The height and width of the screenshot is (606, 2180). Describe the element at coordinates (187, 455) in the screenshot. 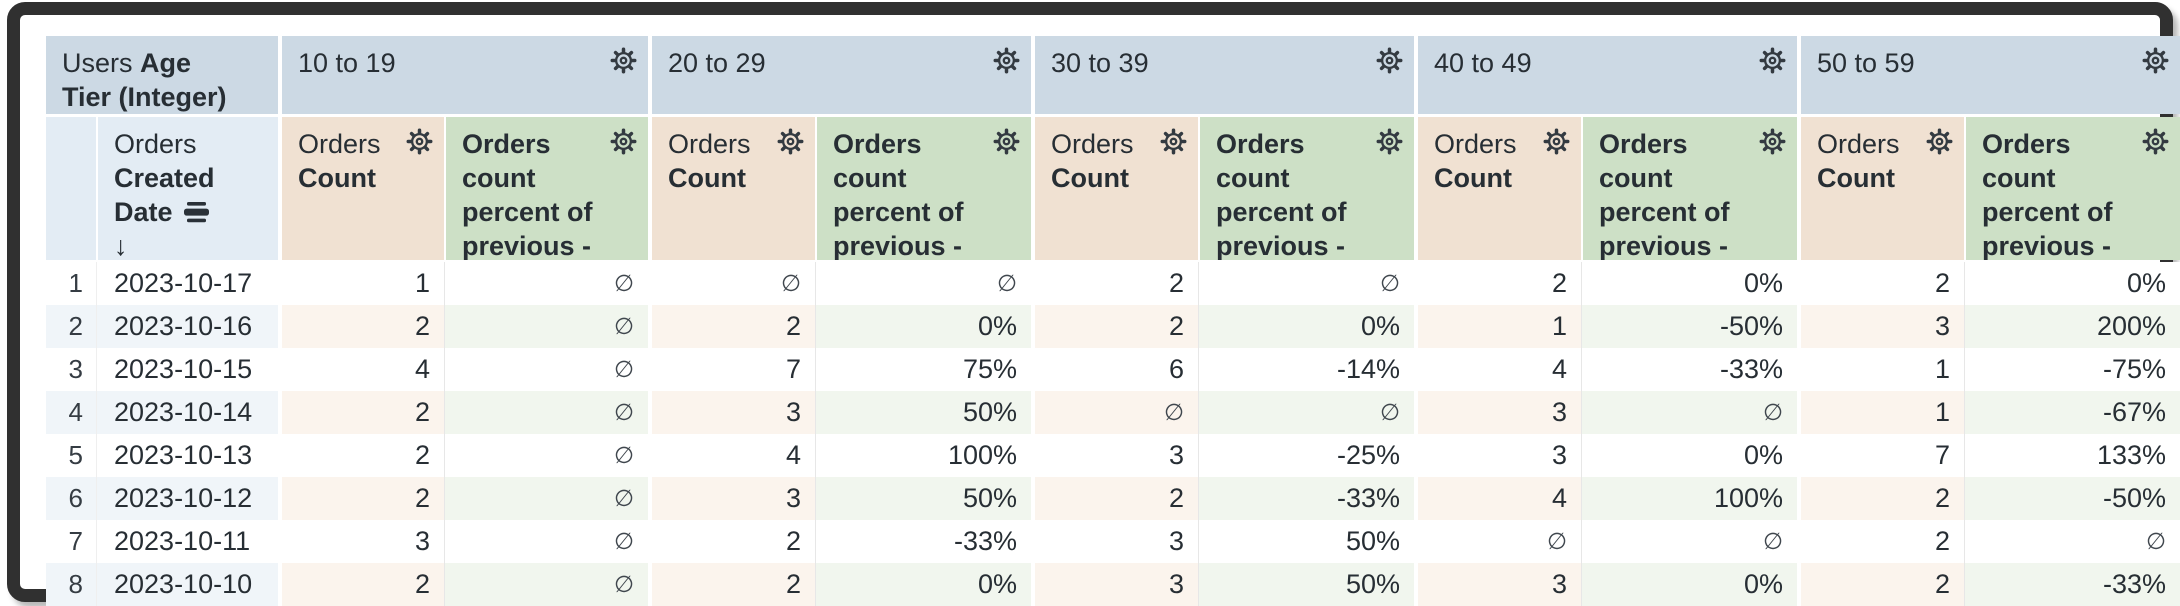

I see `date-cell: 2023-10-13` at that location.